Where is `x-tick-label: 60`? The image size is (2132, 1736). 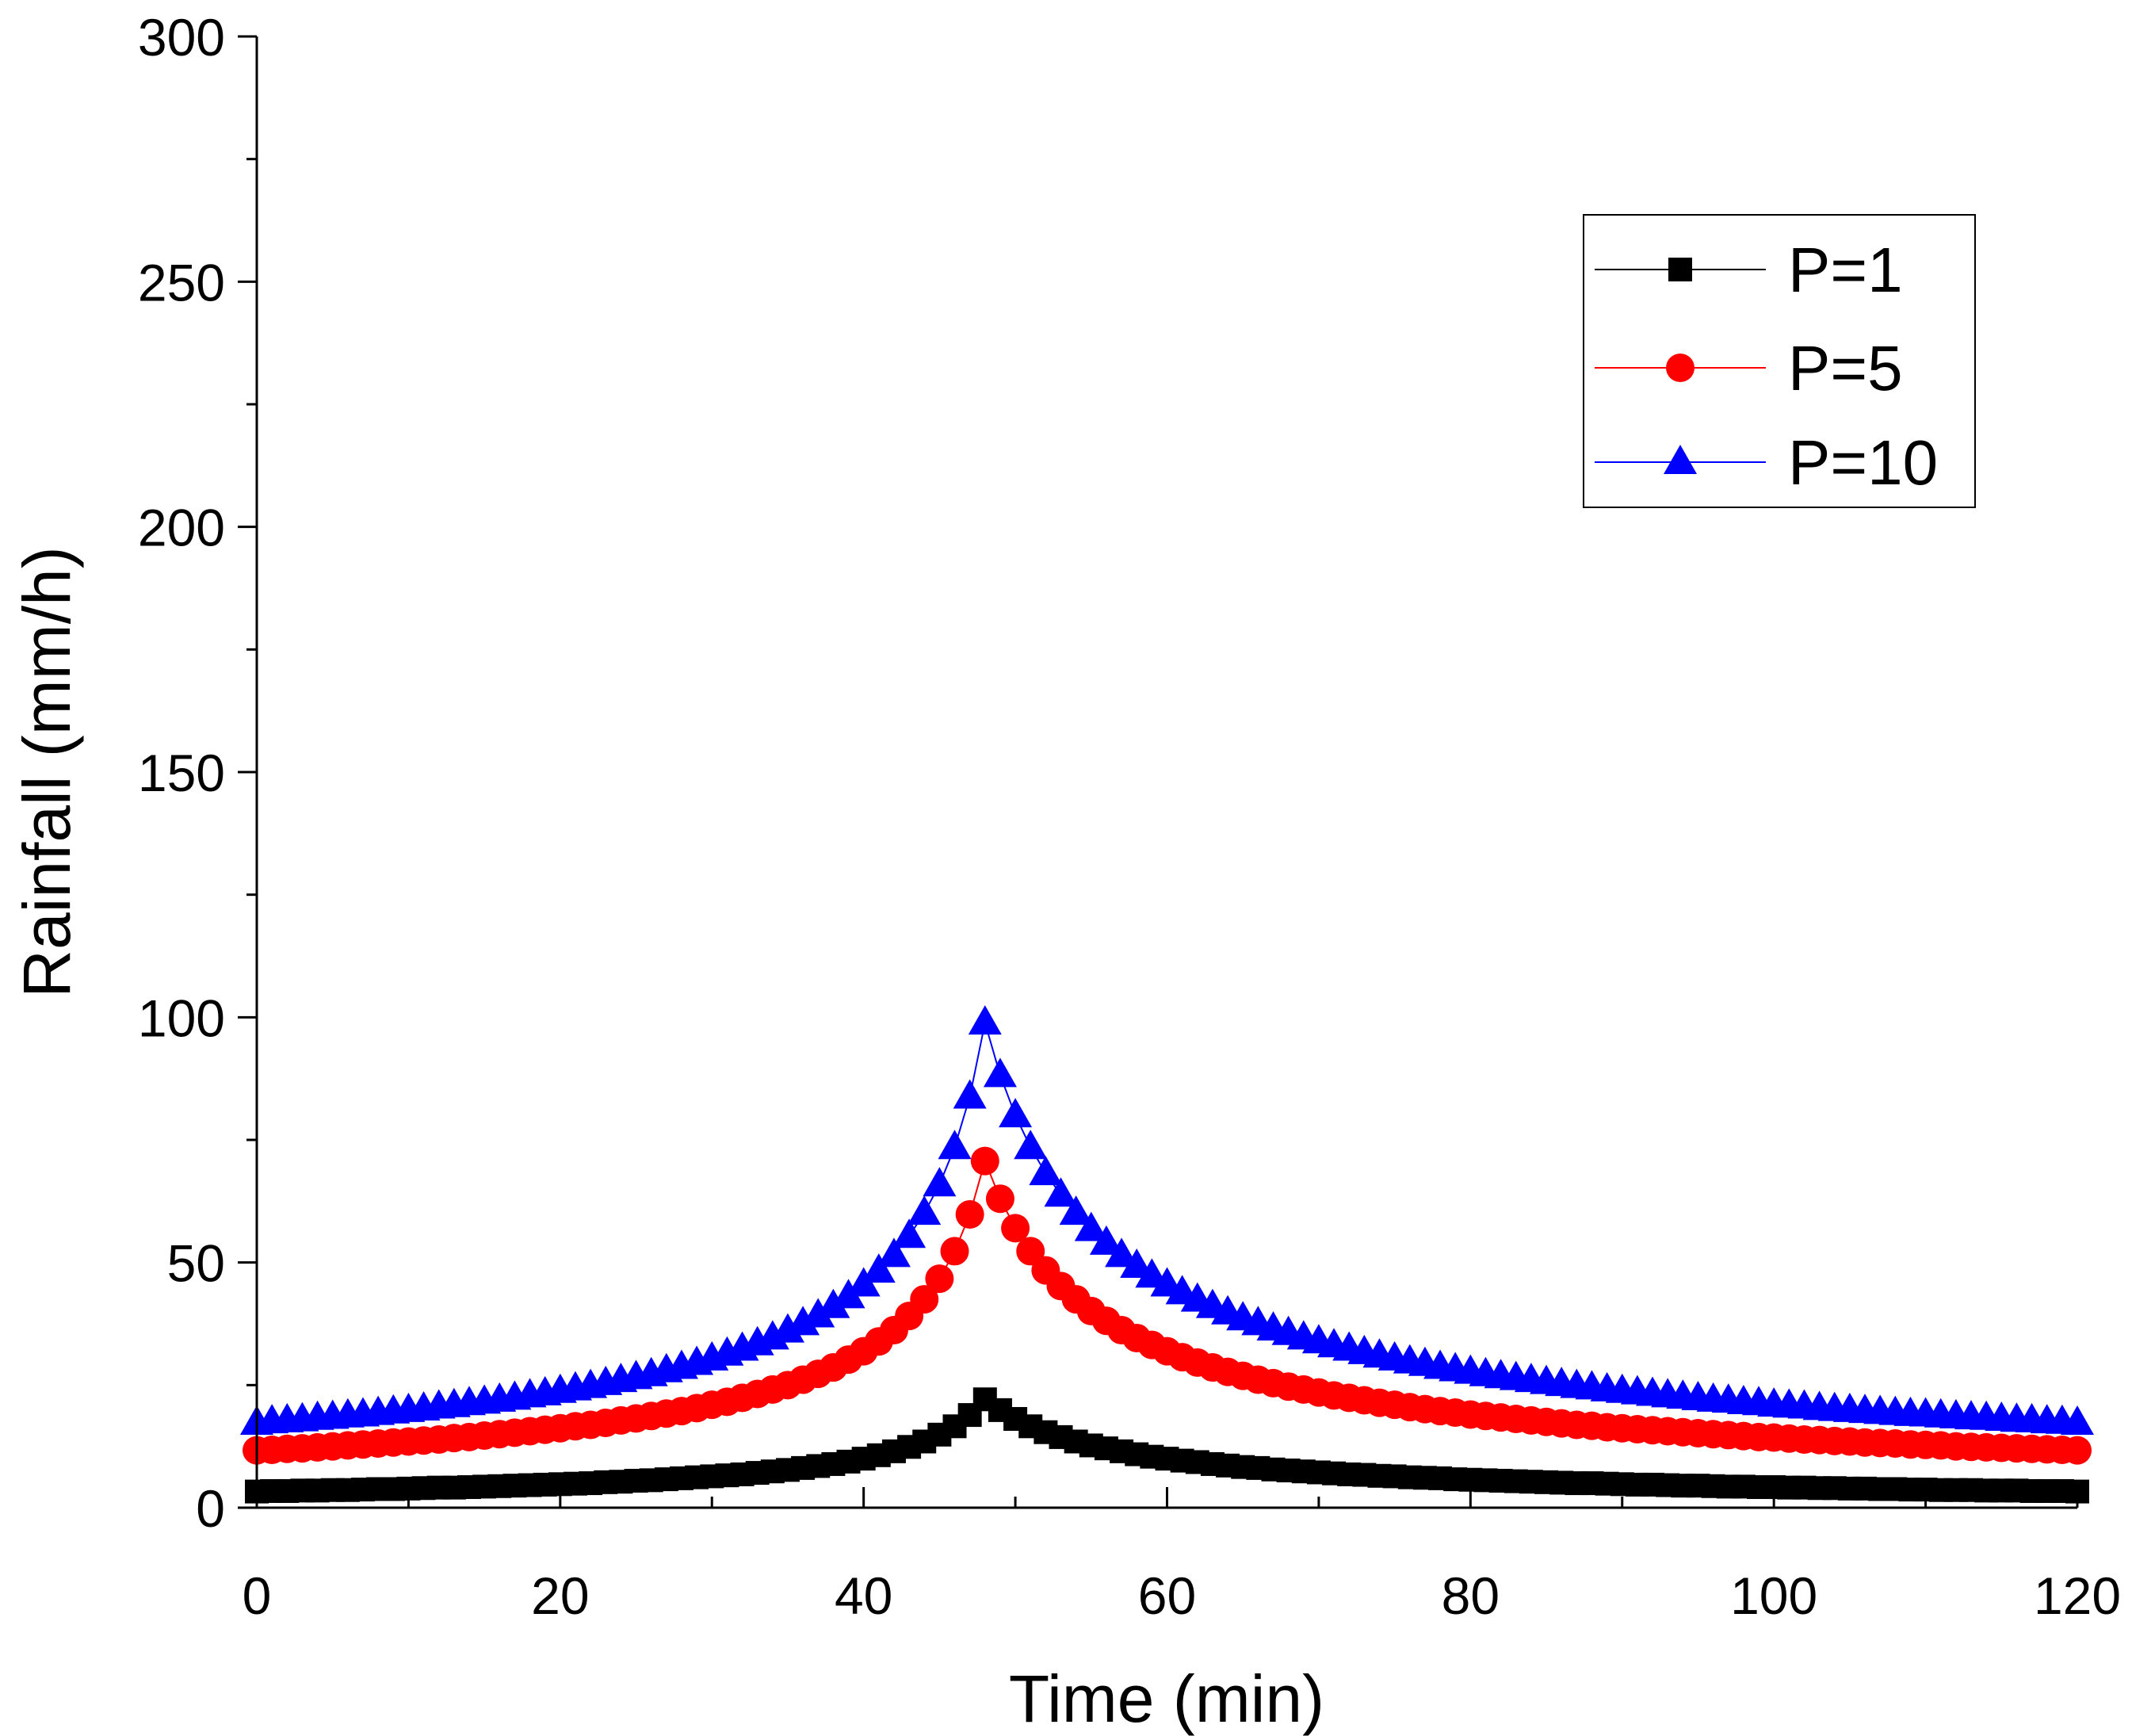 x-tick-label: 60 is located at coordinates (1167, 1595).